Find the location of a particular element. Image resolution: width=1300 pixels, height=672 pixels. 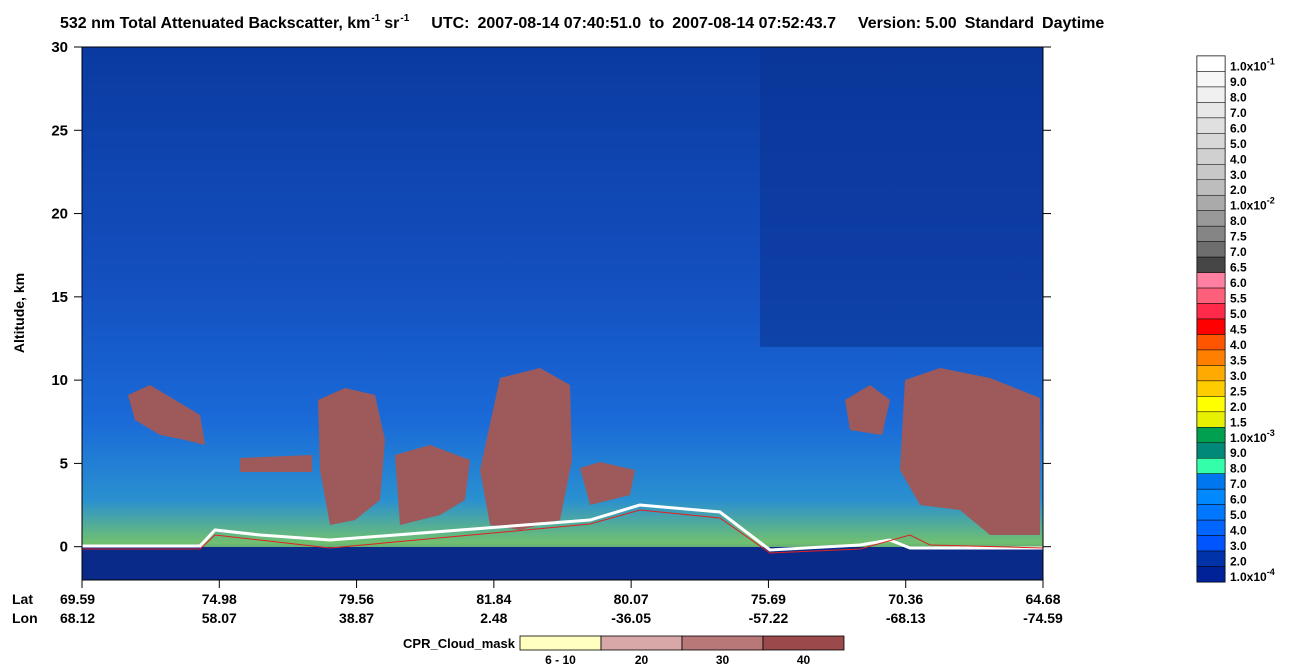

colorbar-label: 3.5 is located at coordinates (1238, 360).